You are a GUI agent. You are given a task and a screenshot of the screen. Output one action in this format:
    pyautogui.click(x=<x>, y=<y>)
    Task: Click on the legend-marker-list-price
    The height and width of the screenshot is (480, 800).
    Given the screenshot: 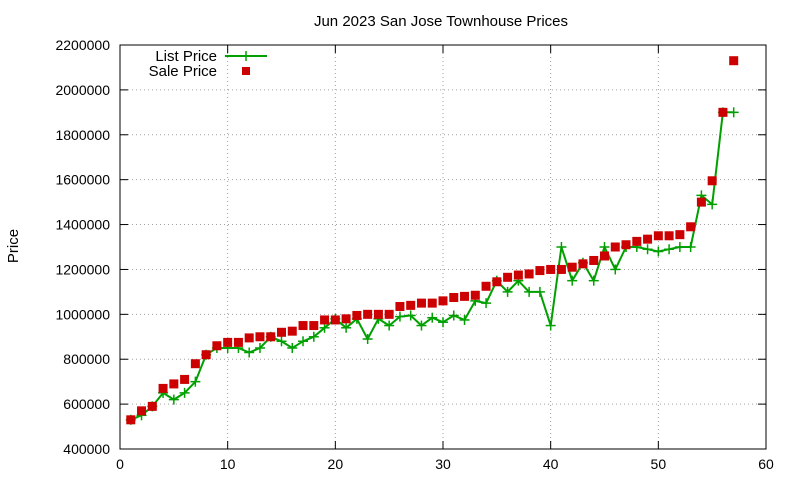 What is the action you would take?
    pyautogui.click(x=246, y=56)
    